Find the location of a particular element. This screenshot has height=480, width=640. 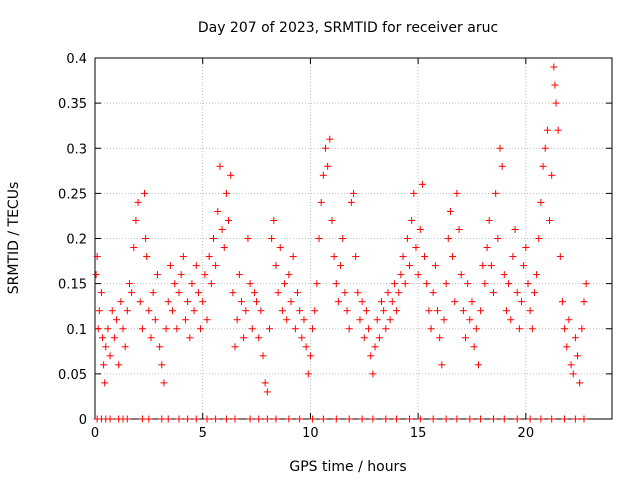

y-tick-label: 0.4 is located at coordinates (76, 59).